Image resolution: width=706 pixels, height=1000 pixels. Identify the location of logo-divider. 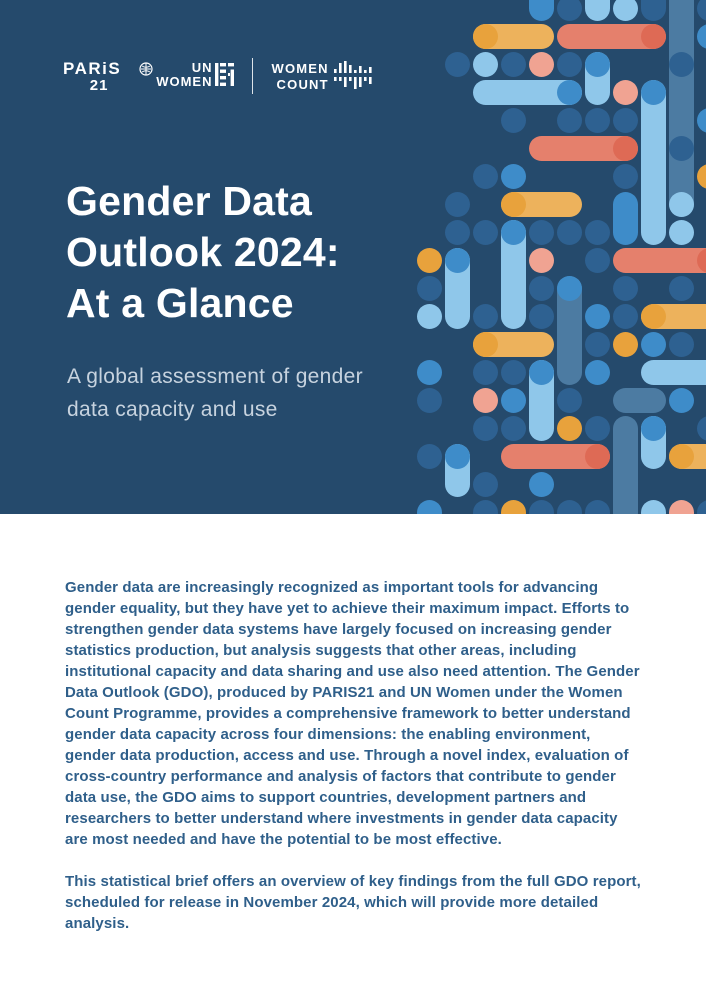
(253, 76).